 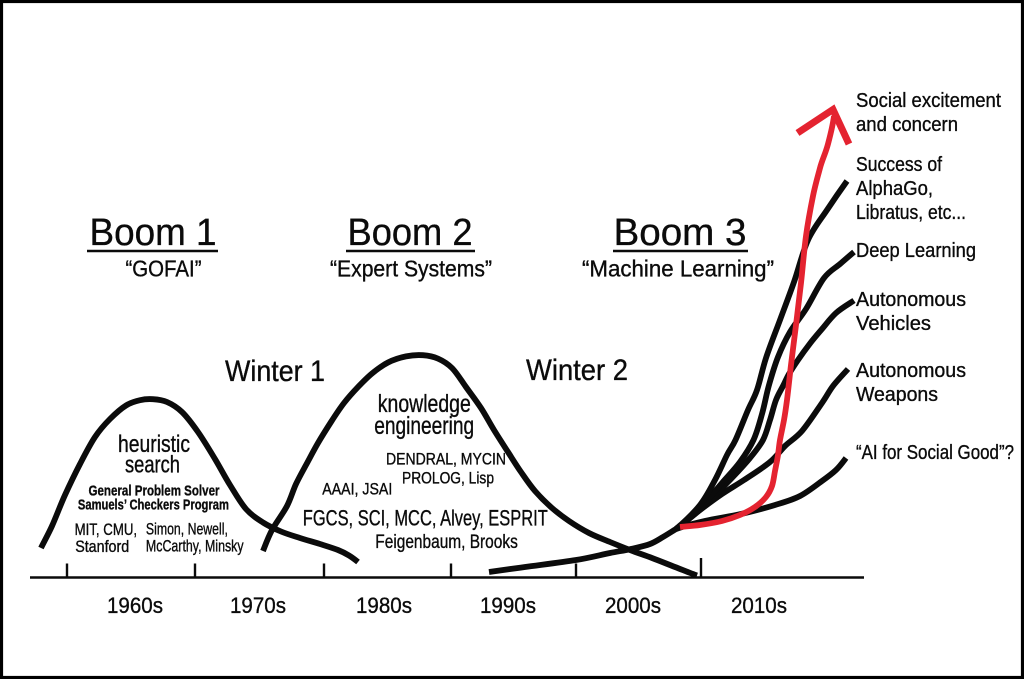 What do you see at coordinates (154, 491) in the screenshot?
I see `svg-text: General Problem Solver` at bounding box center [154, 491].